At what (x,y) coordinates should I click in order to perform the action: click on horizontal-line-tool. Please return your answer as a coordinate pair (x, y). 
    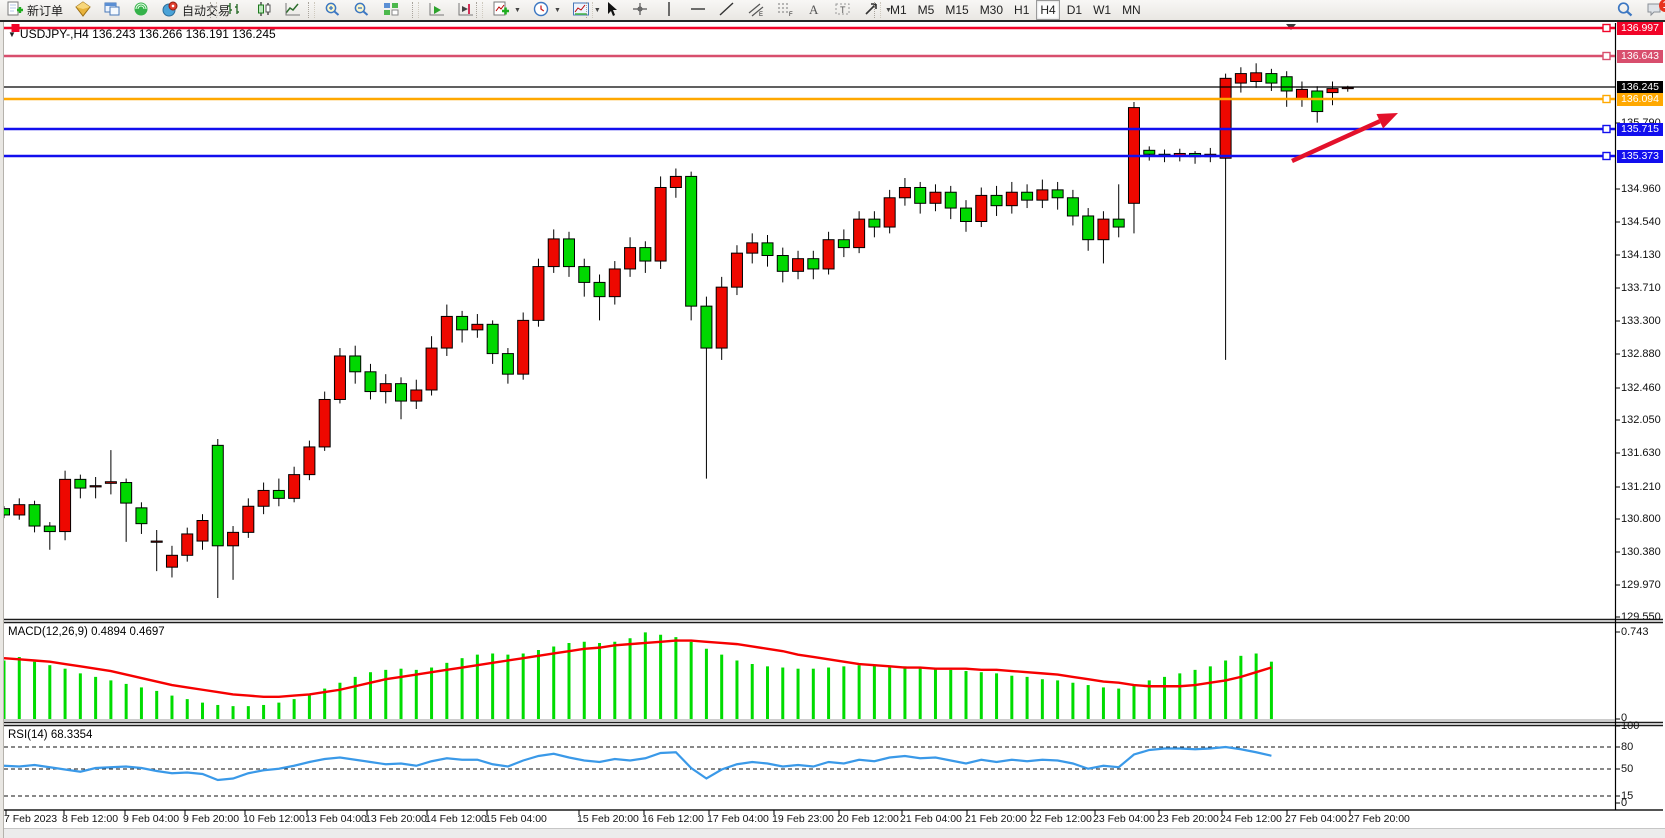
    Looking at the image, I should click on (698, 10).